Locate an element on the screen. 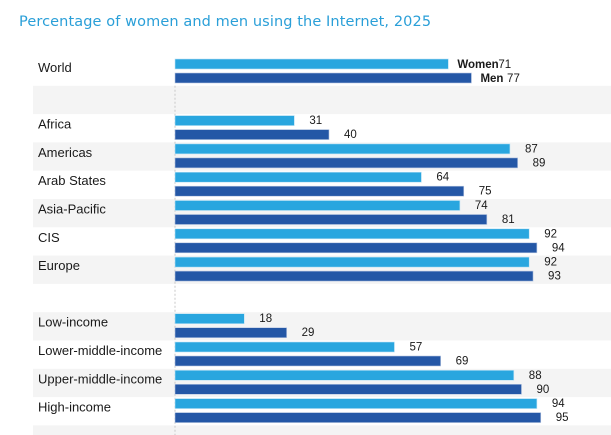  value-label: 40 is located at coordinates (350, 135).